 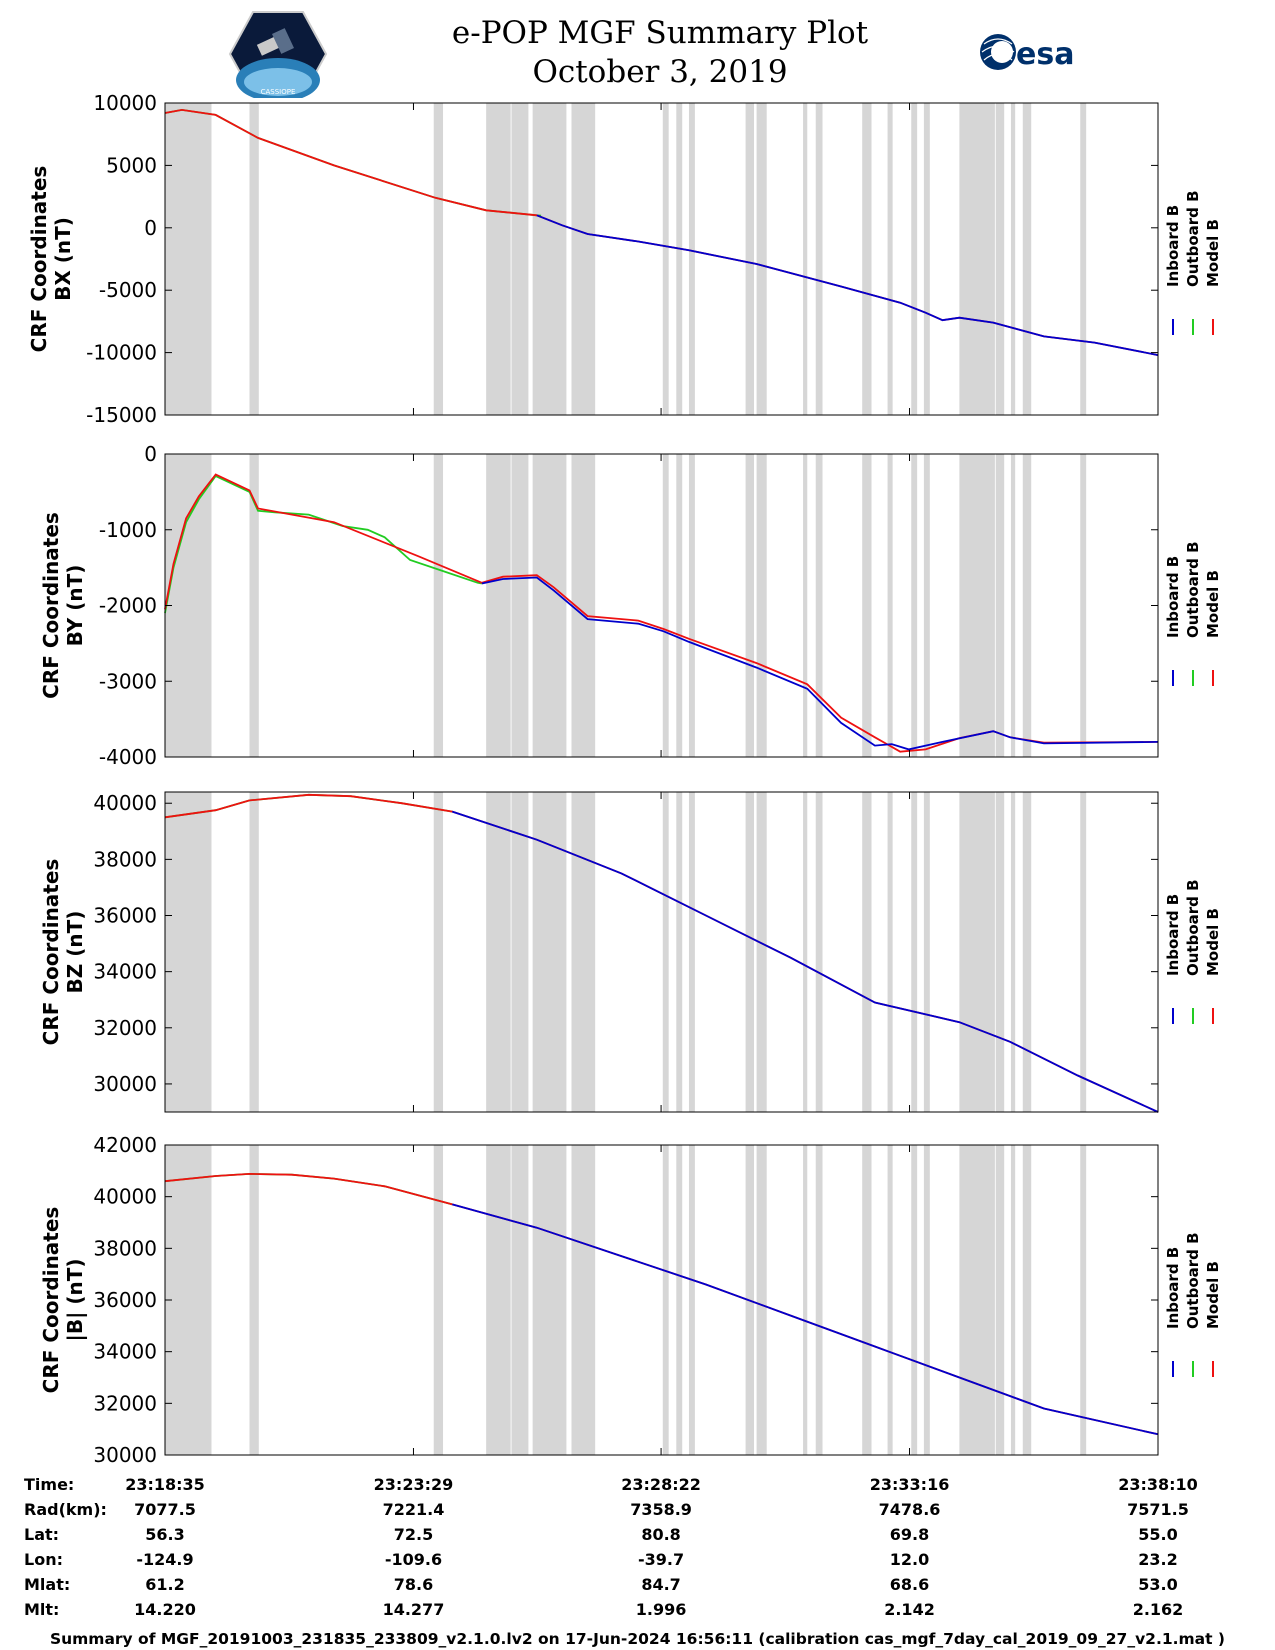 What do you see at coordinates (910, 1509) in the screenshot?
I see `ephemeris-value-3-1: 7478.6` at bounding box center [910, 1509].